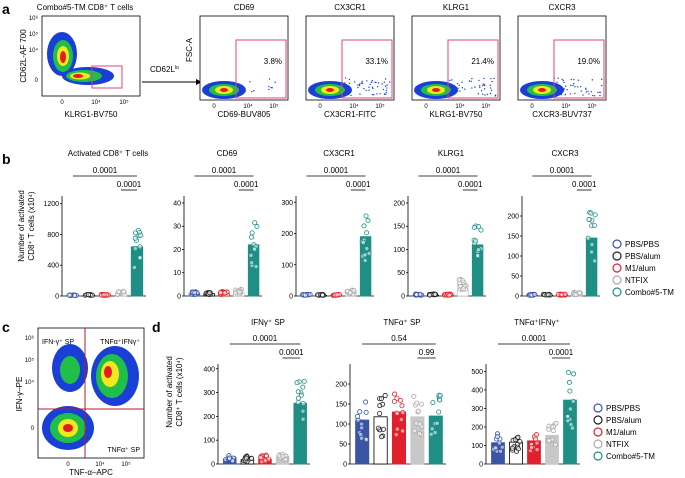 The image size is (685, 478). I want to click on bar-chart-klrg1: KLRG1 0 50 100 150 200 0.0001 0.0001, so click(439, 225).